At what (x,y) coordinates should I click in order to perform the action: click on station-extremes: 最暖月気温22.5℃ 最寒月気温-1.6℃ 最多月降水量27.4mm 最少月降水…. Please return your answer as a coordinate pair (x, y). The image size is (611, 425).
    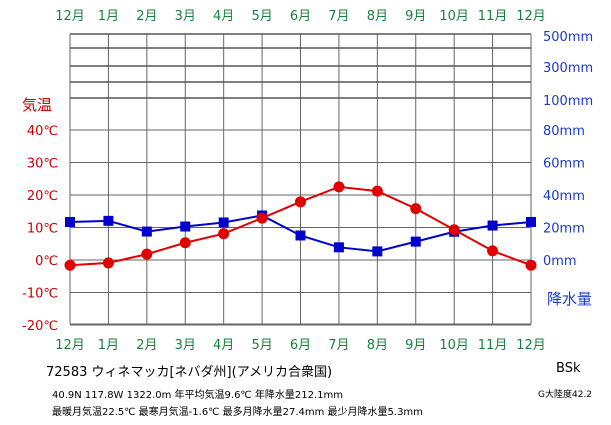
    Looking at the image, I should click on (237, 412).